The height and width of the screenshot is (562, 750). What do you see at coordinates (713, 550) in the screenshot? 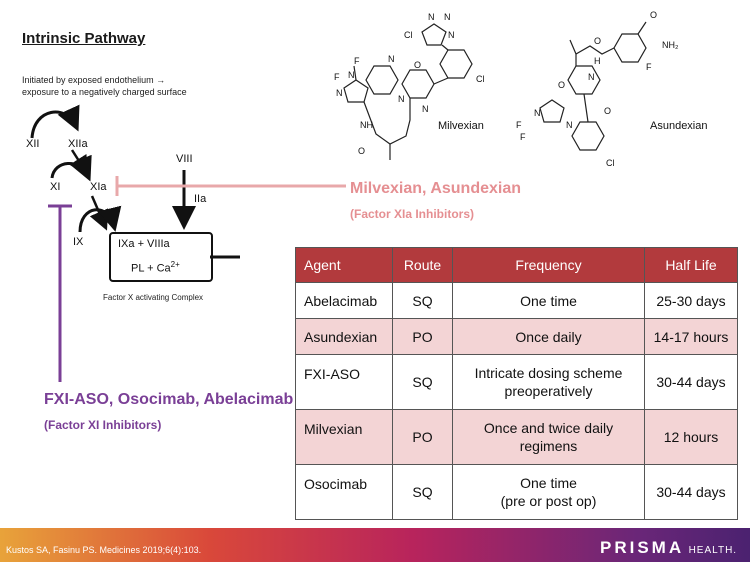
I see `logo-sub-text: HEALTH.` at bounding box center [713, 550].